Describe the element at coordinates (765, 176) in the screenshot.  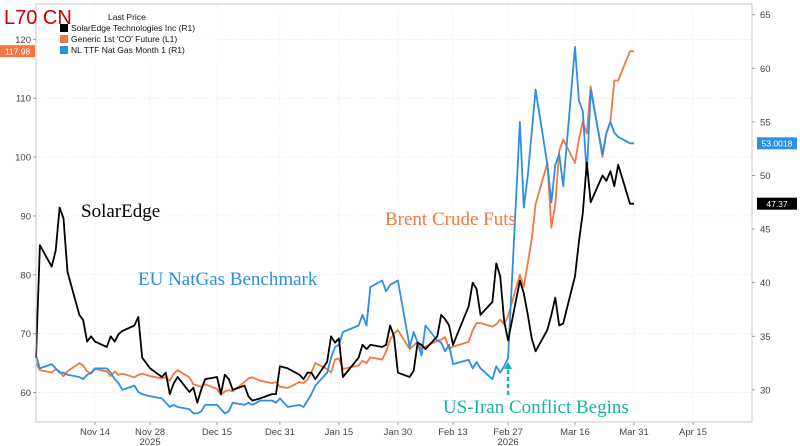
I see `right-axis-tick-label: 50` at that location.